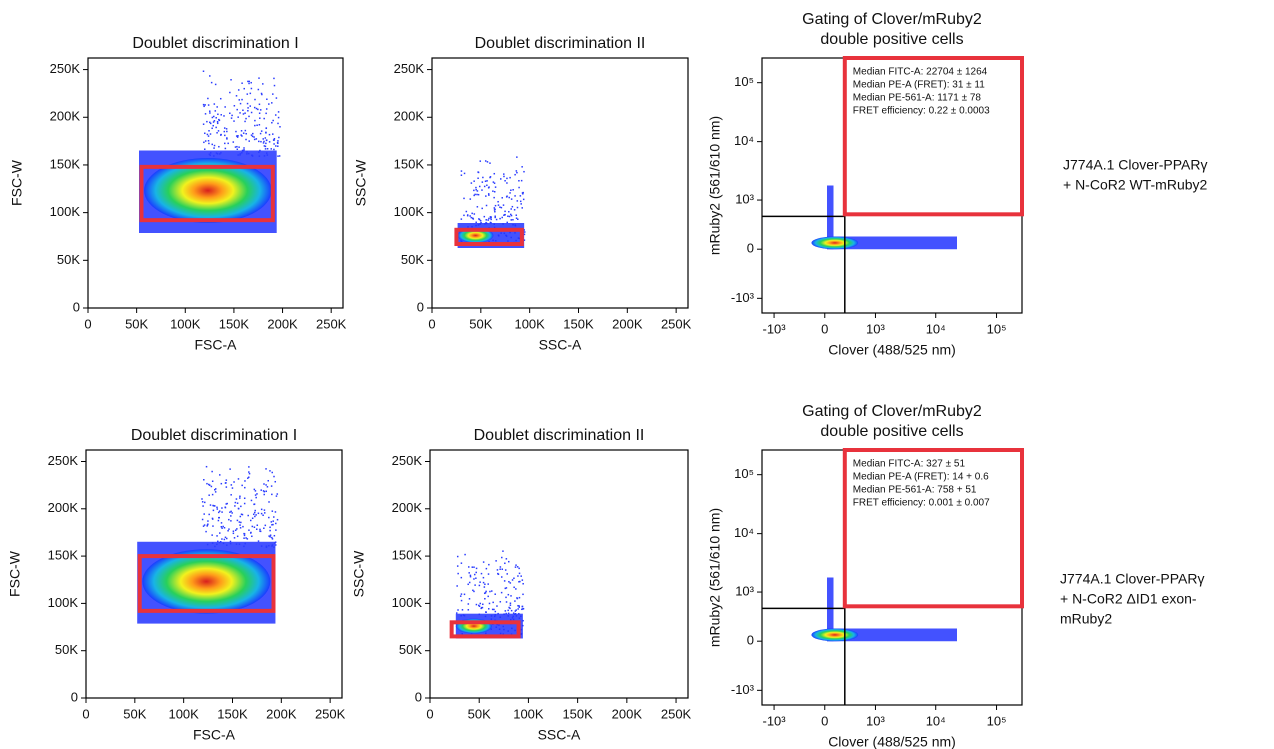 This screenshot has height=749, width=1274. Describe the element at coordinates (185, 323) in the screenshot. I see `x-tick-label: 100K` at that location.